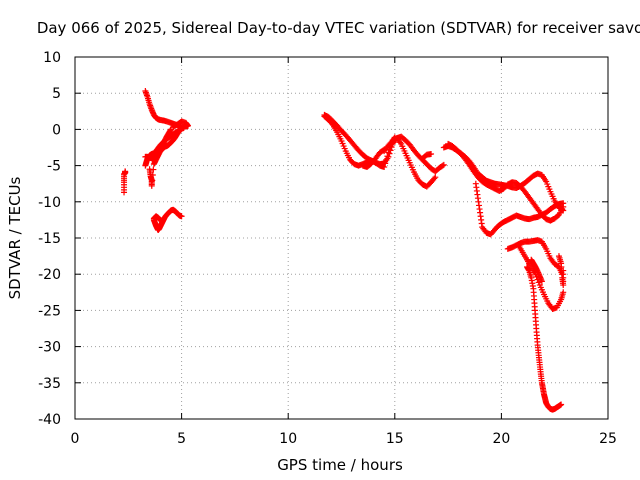 The height and width of the screenshot is (480, 640). I want to click on y-axis-label: SDTVAR / TECUs, so click(15, 237).